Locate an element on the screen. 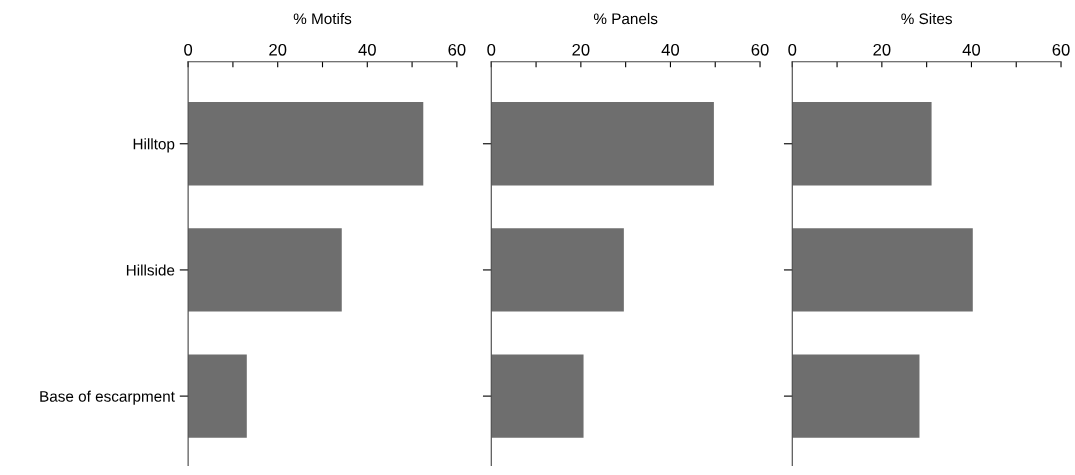  y-tick-label: Hilltop is located at coordinates (154, 145).